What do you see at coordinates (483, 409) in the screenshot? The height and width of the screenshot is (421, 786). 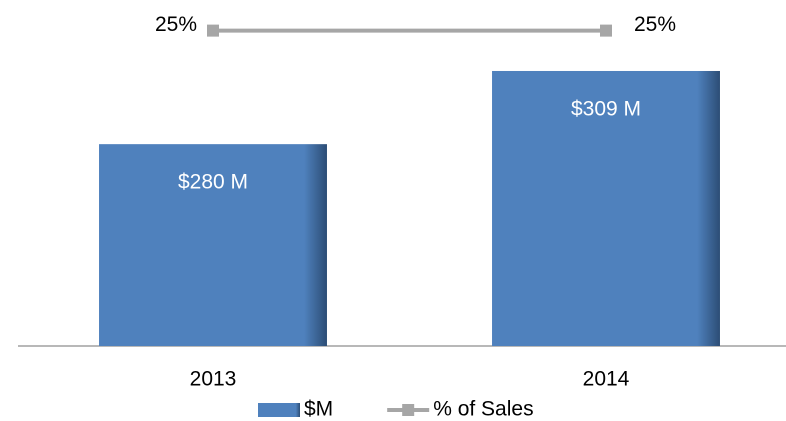 I see `legend-label: % of Sales` at bounding box center [483, 409].